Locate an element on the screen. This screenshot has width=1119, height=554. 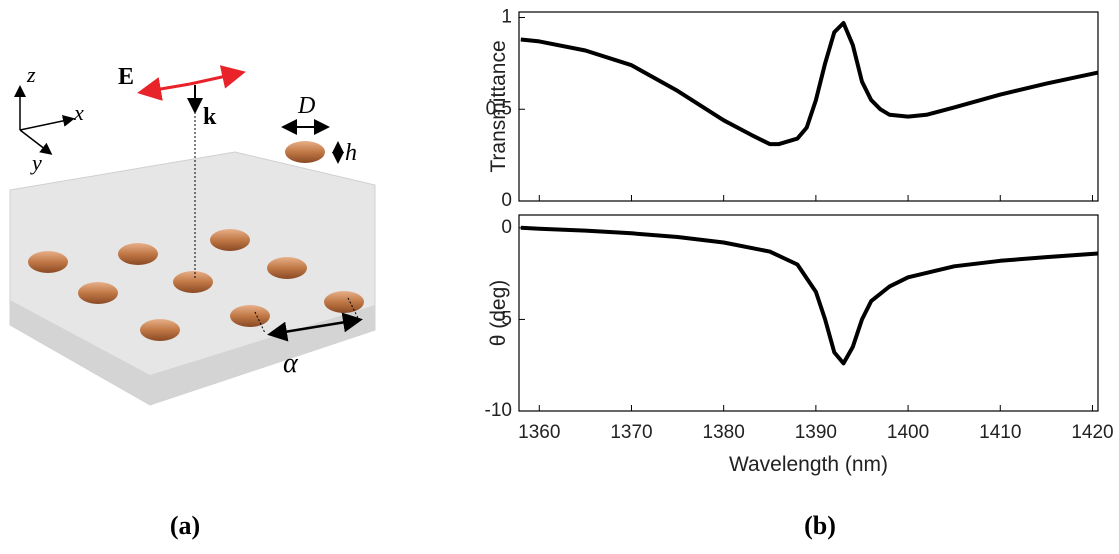
x-tick-label: 1410 is located at coordinates (1000, 432).